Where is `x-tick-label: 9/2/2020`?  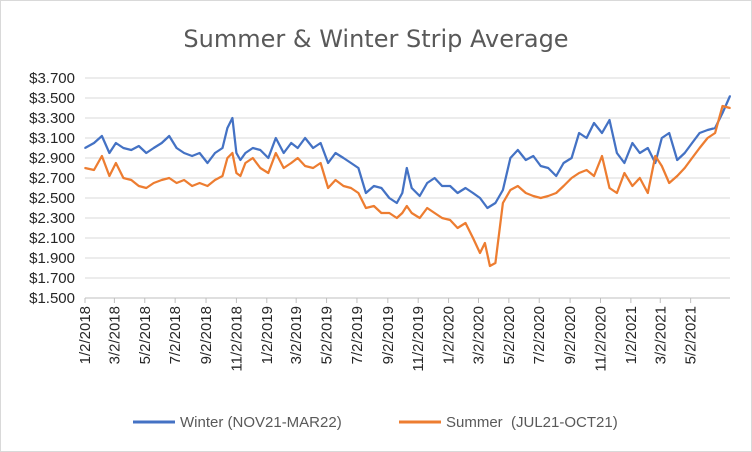
x-tick-label: 9/2/2020 is located at coordinates (570, 335).